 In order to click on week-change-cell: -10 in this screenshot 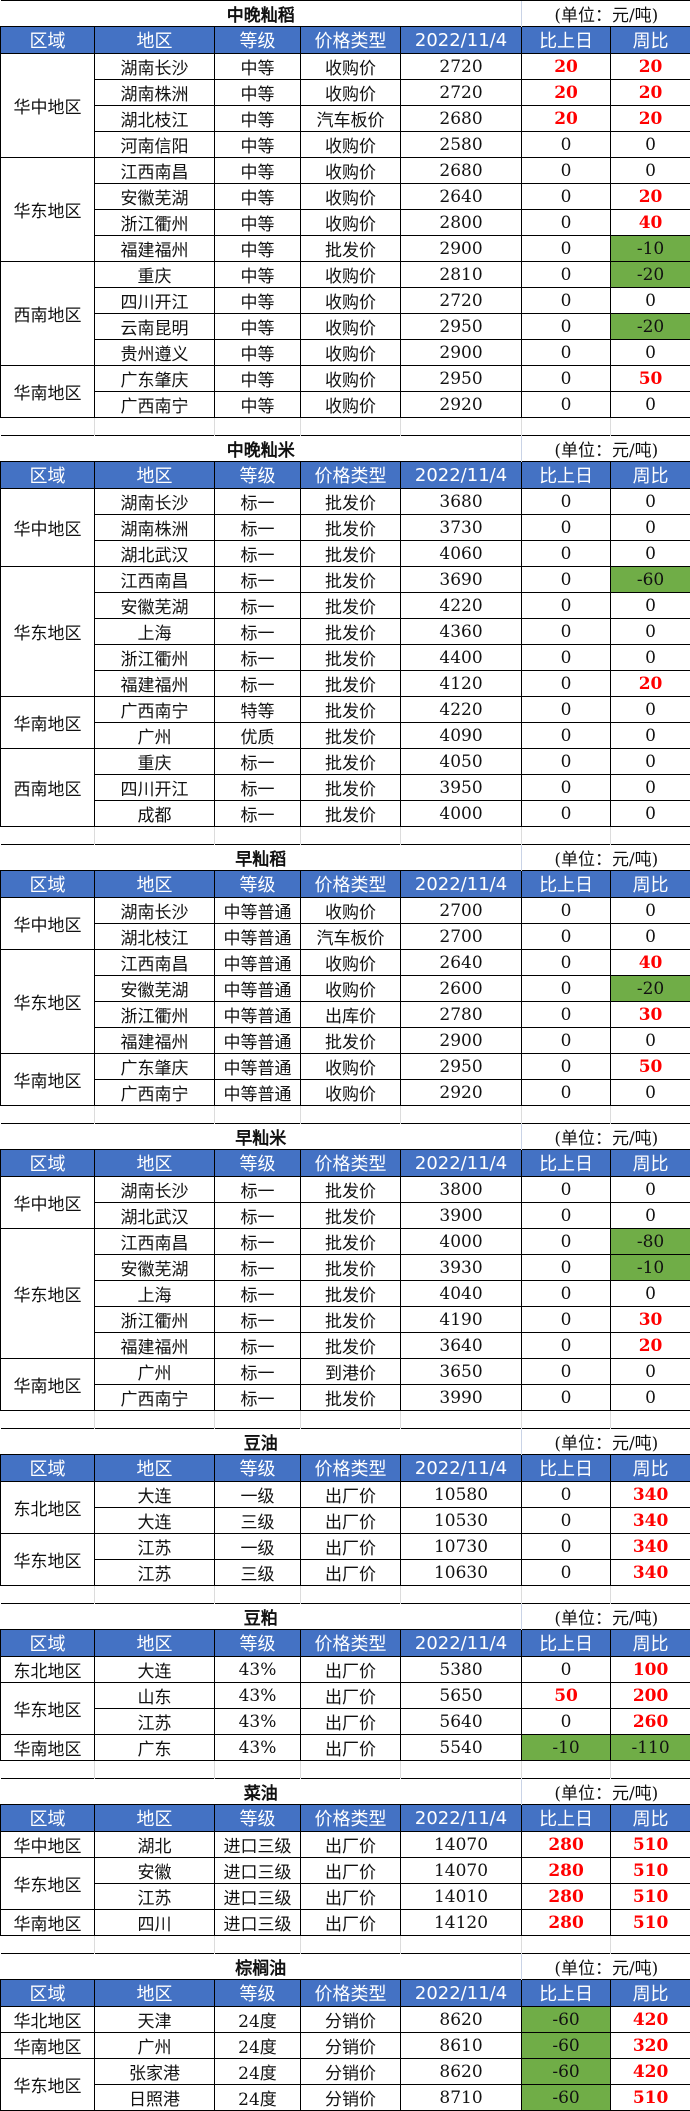, I will do `click(650, 1268)`.